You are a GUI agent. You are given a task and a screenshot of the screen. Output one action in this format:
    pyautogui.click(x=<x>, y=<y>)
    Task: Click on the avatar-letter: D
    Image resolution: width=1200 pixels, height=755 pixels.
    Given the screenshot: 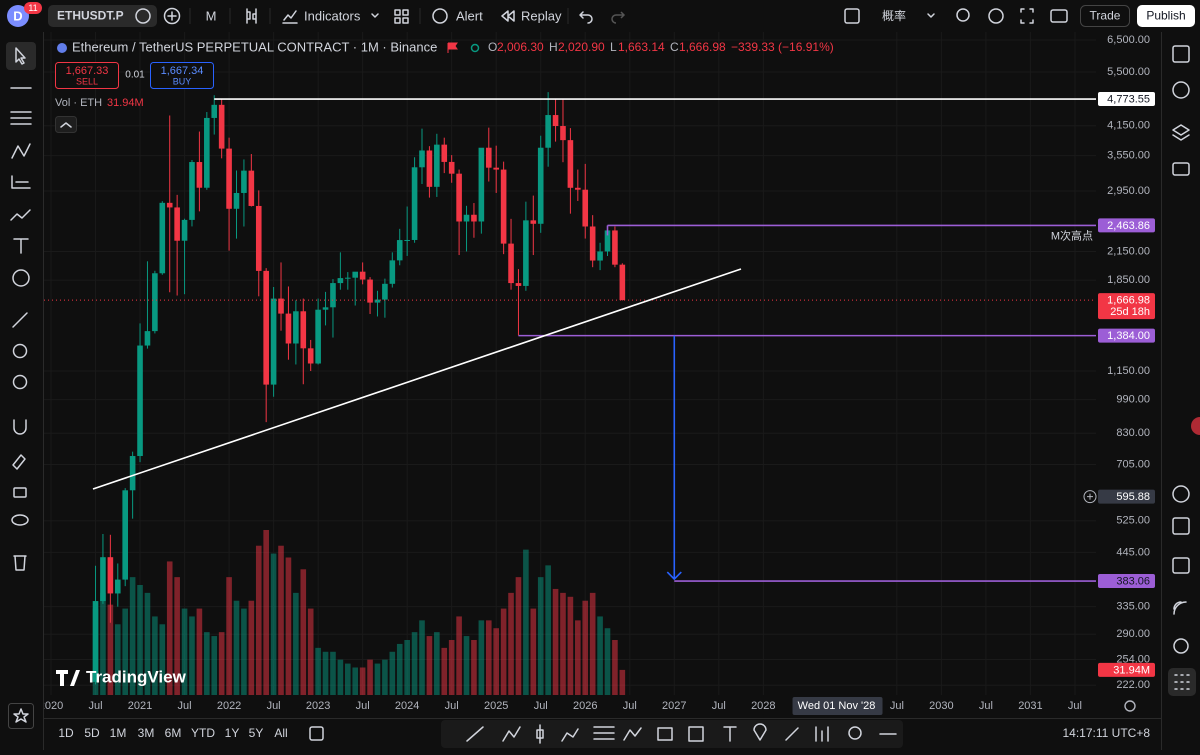 What is the action you would take?
    pyautogui.click(x=17, y=15)
    